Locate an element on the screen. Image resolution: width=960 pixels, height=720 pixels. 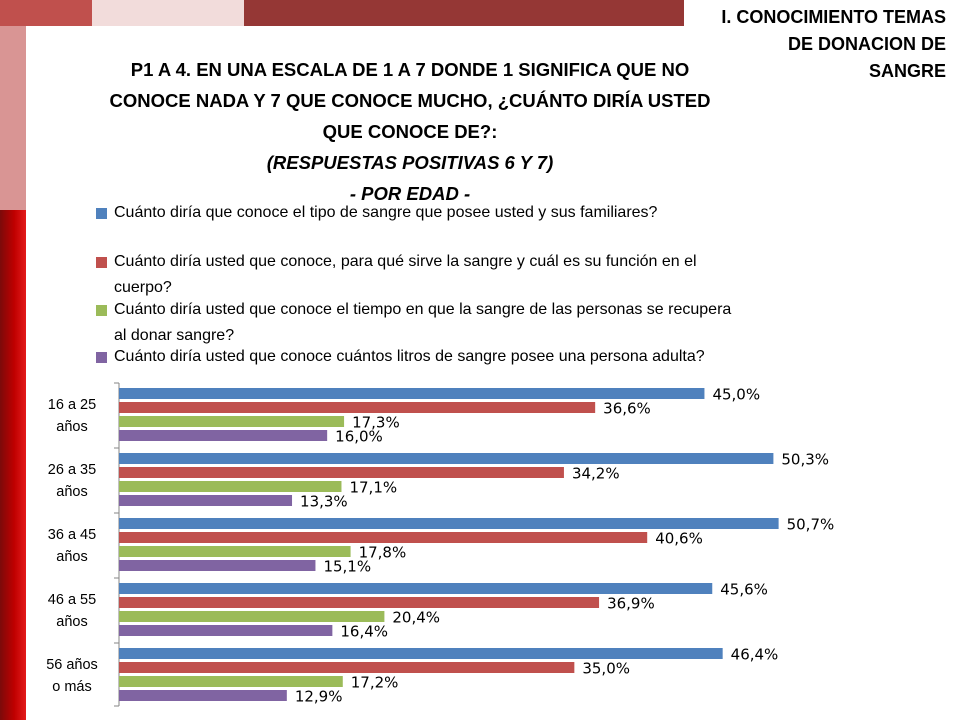
data-label: 36,6% is located at coordinates (627, 409).